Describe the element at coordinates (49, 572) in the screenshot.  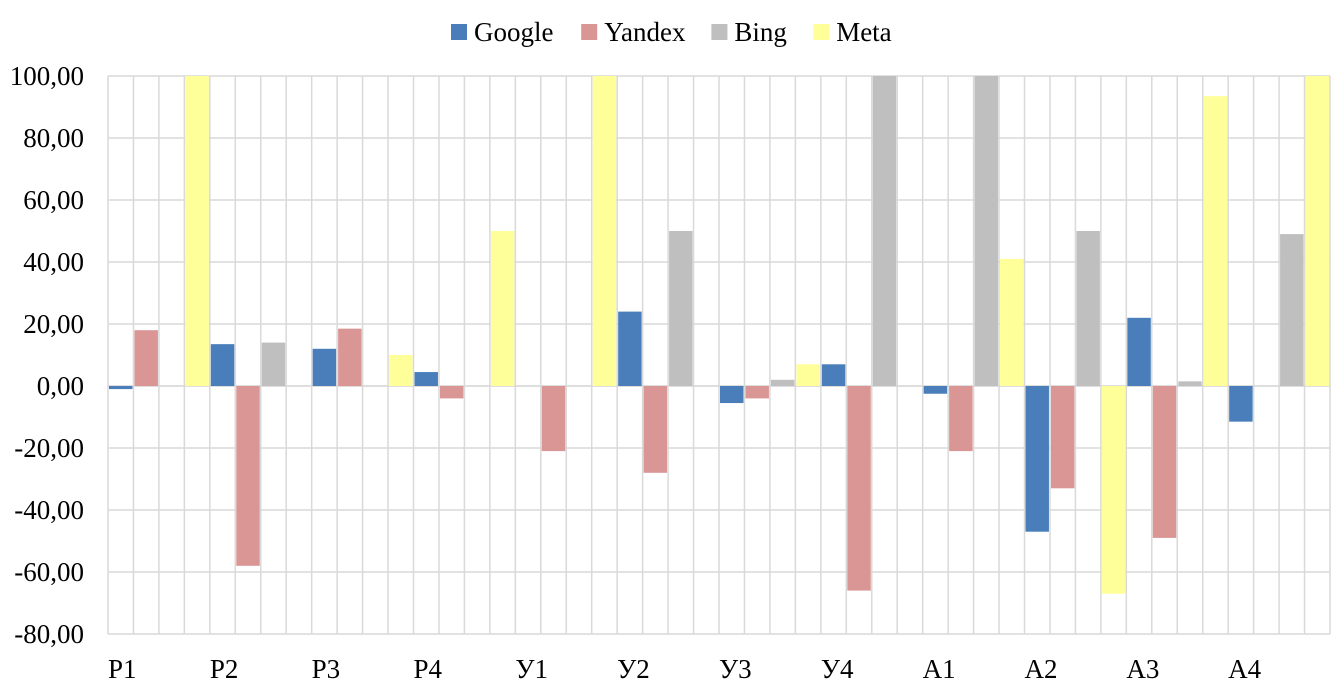
I see `y-tick-label: -60,00` at that location.